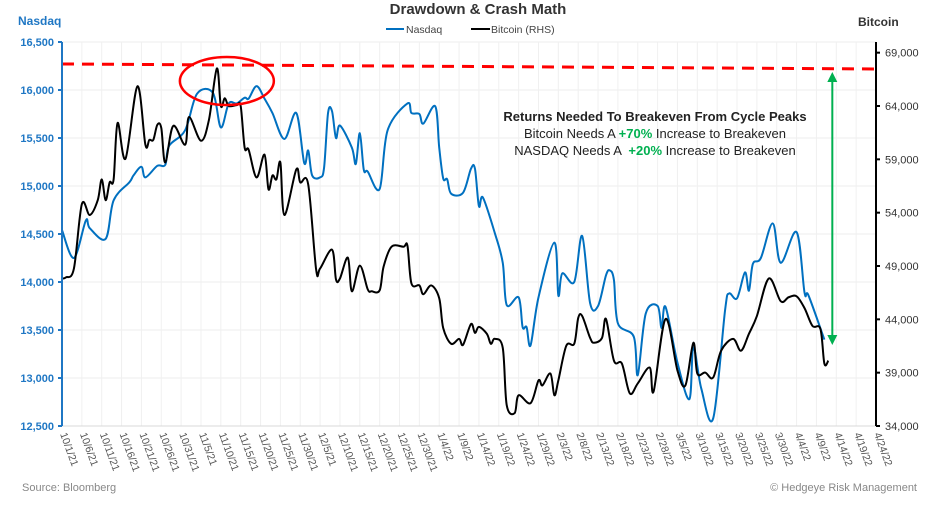 This screenshot has width=934, height=509. Describe the element at coordinates (604, 449) in the screenshot. I see `x-tick-label: 2/13/22` at that location.